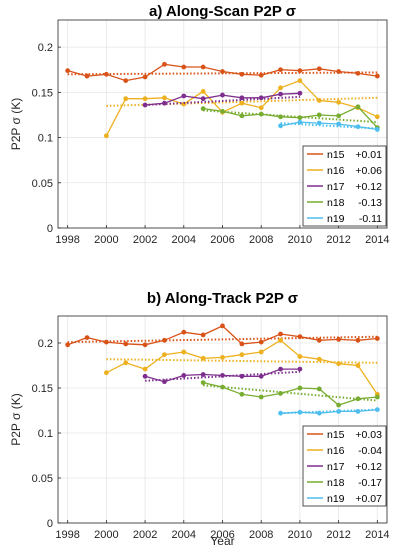 This screenshot has width=409, height=550. What do you see at coordinates (329, 125) in the screenshot?
I see `series-n19` at bounding box center [329, 125].